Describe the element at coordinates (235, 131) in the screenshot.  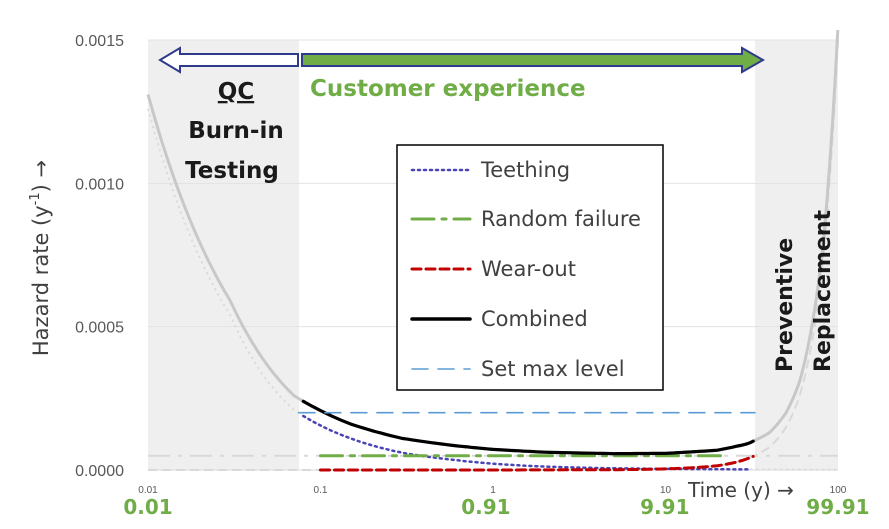
I see `burn-in-label: Burn-in` at that location.